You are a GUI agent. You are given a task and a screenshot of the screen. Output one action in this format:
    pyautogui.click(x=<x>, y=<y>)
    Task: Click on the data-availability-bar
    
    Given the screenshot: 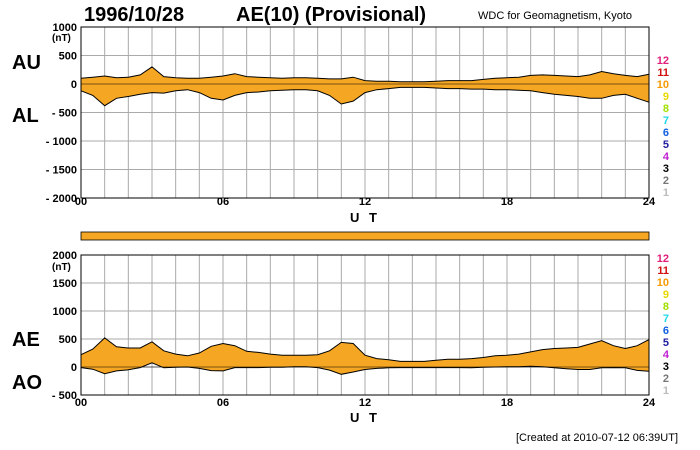 What is the action you would take?
    pyautogui.click(x=365, y=236)
    